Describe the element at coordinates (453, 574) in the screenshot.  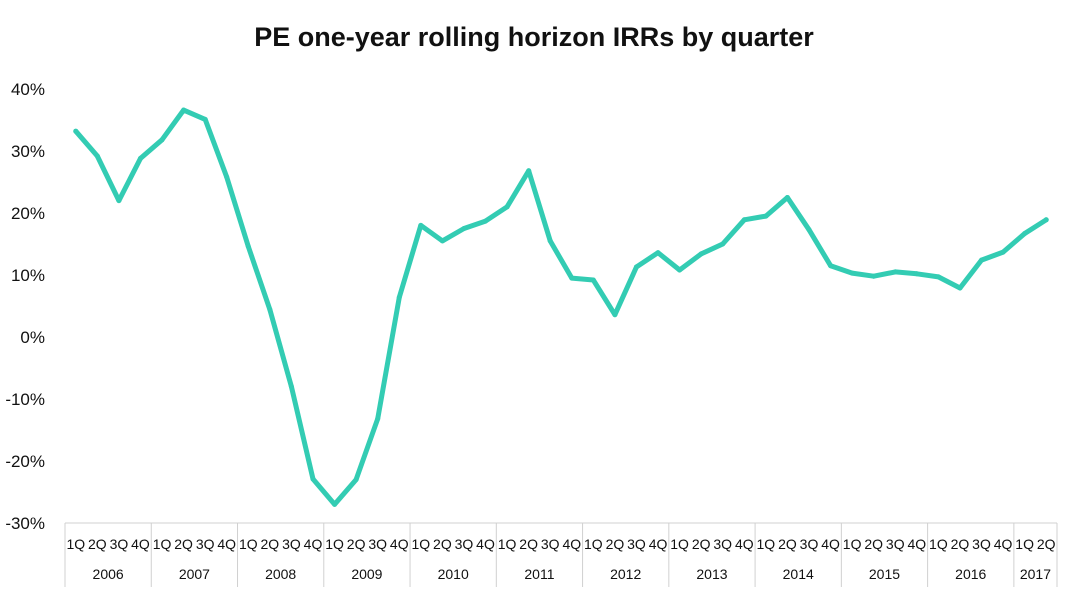
I see `year-tick-label: 2010` at that location.